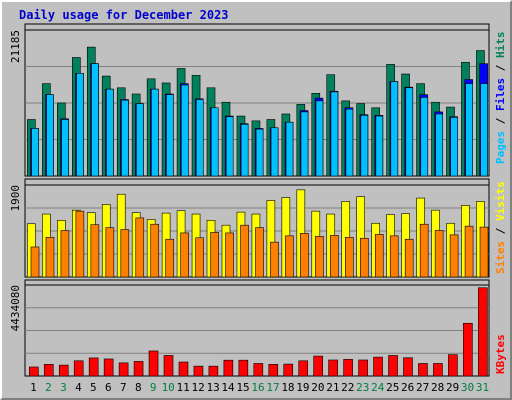 Image resolution: width=512 pixels, height=400 pixels. What do you see at coordinates (15, 308) in the screenshot?
I see `y-tick-label: 4434080` at bounding box center [15, 308].